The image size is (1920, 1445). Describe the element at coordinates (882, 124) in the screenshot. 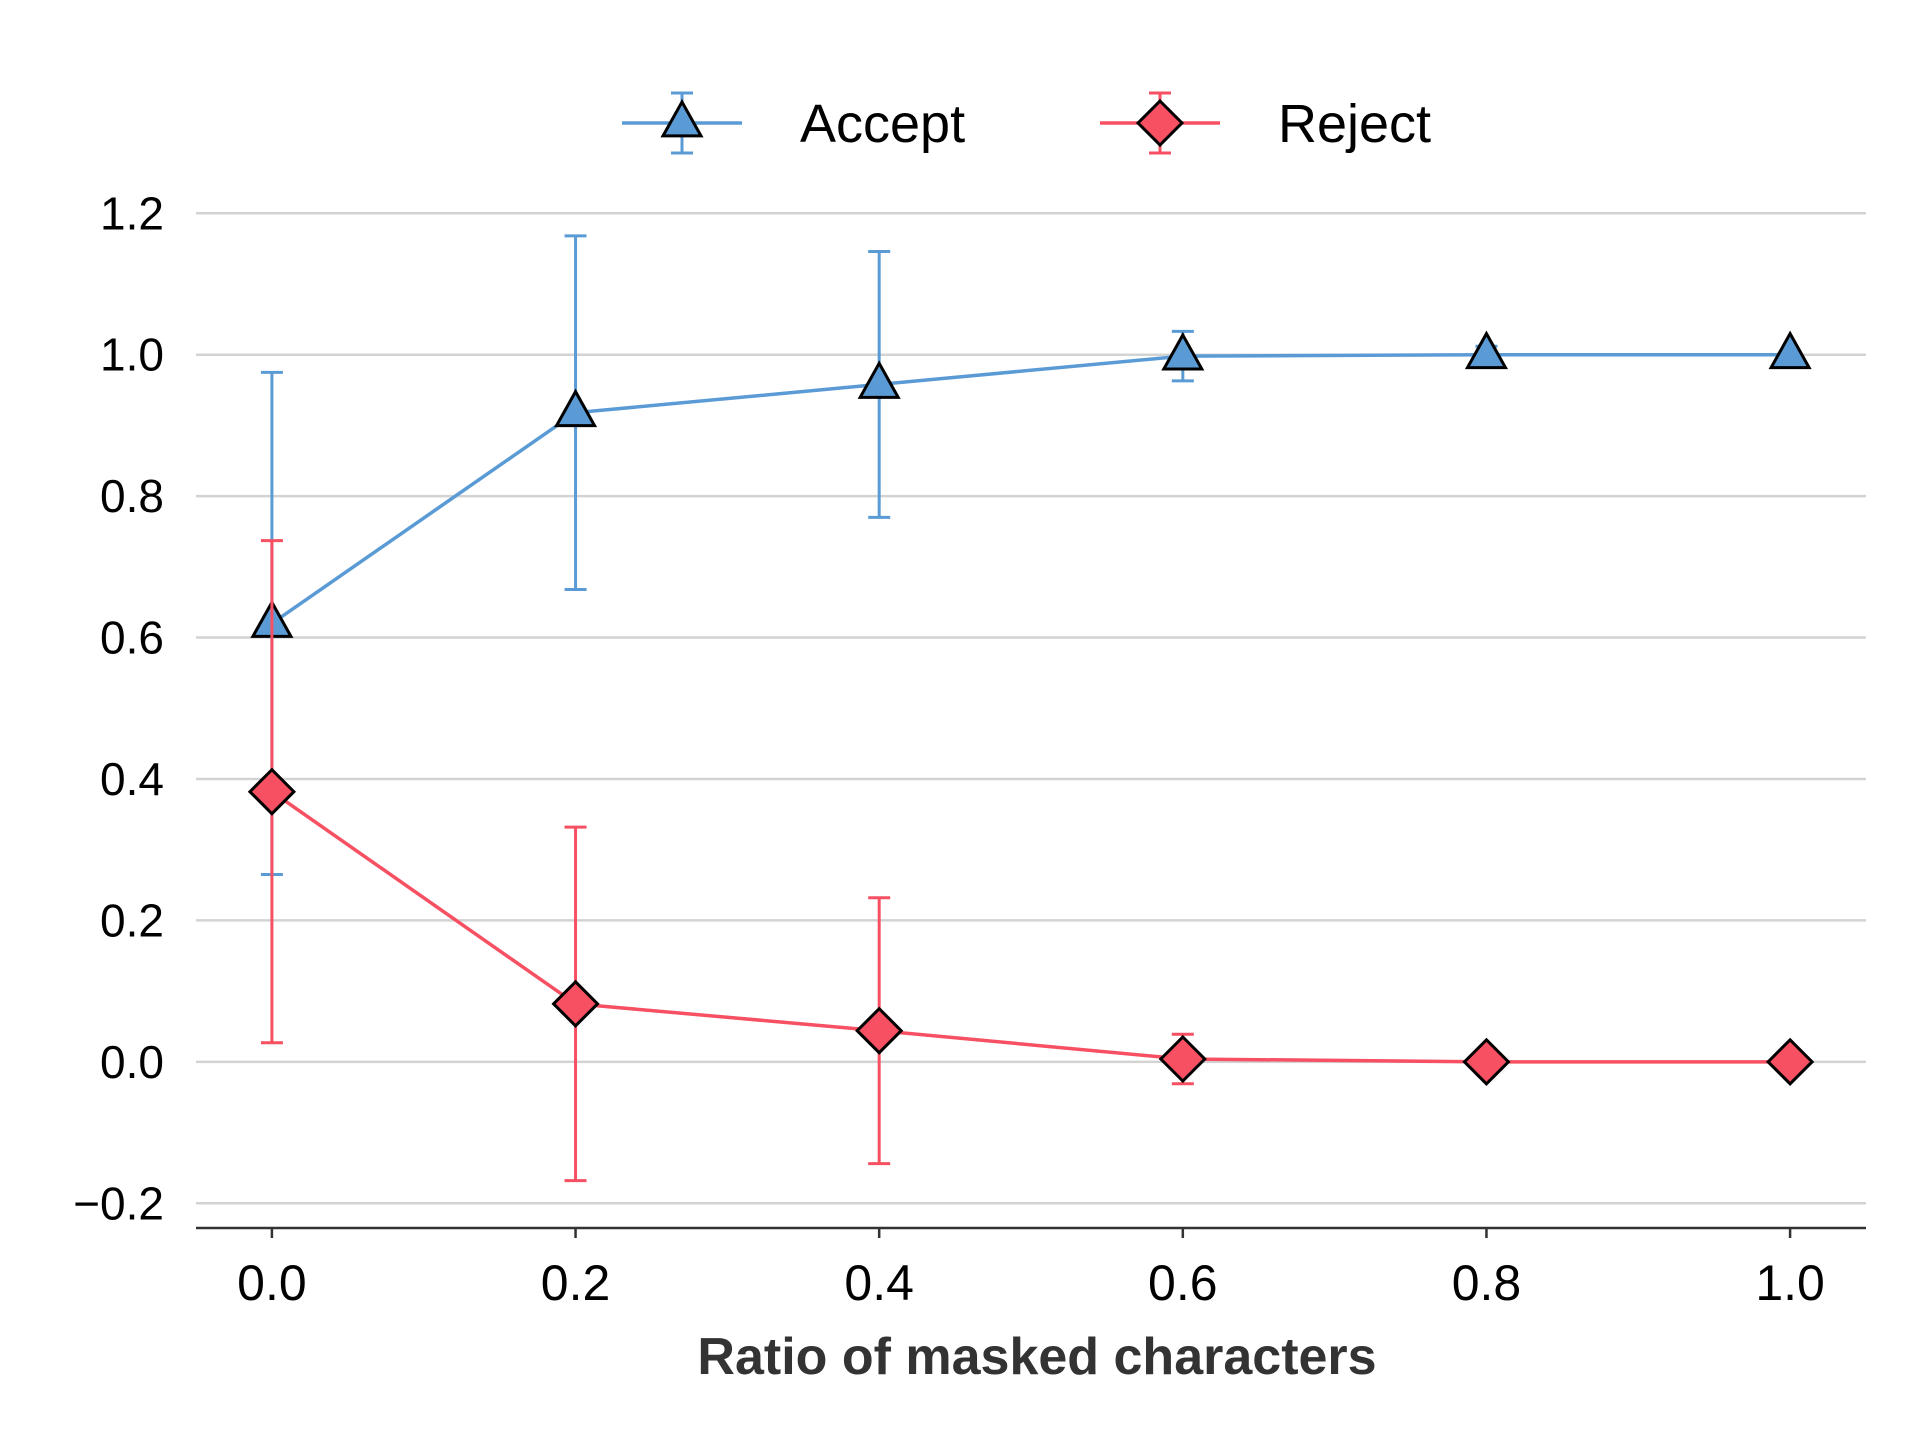

I see `legend-label: Accept` at that location.